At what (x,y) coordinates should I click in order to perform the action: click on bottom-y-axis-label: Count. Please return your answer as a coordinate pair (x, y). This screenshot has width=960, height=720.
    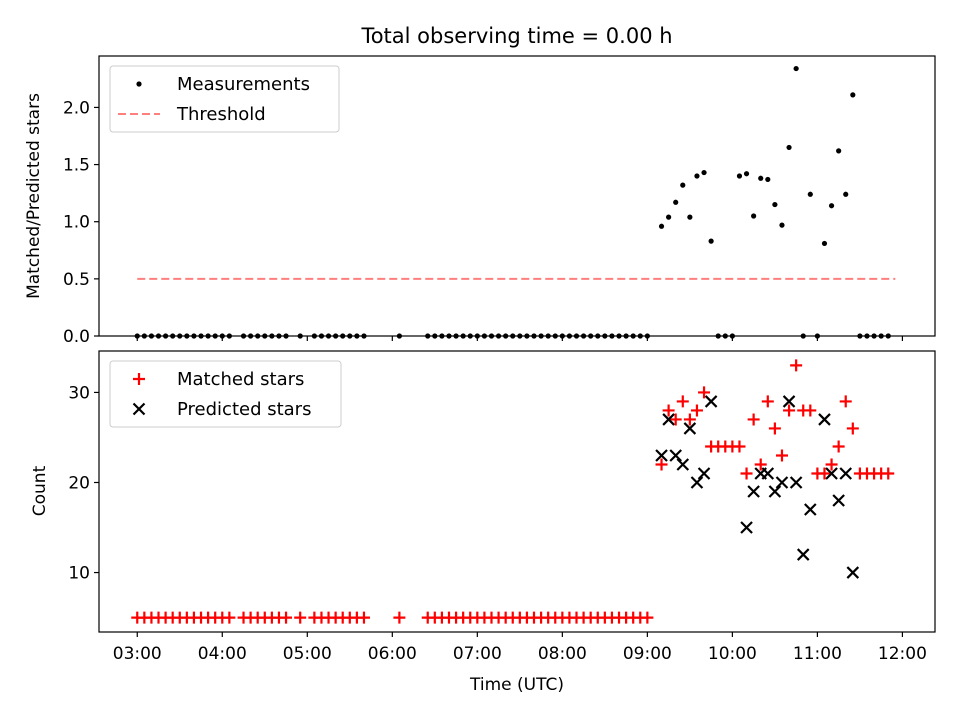
    Looking at the image, I should click on (40, 490).